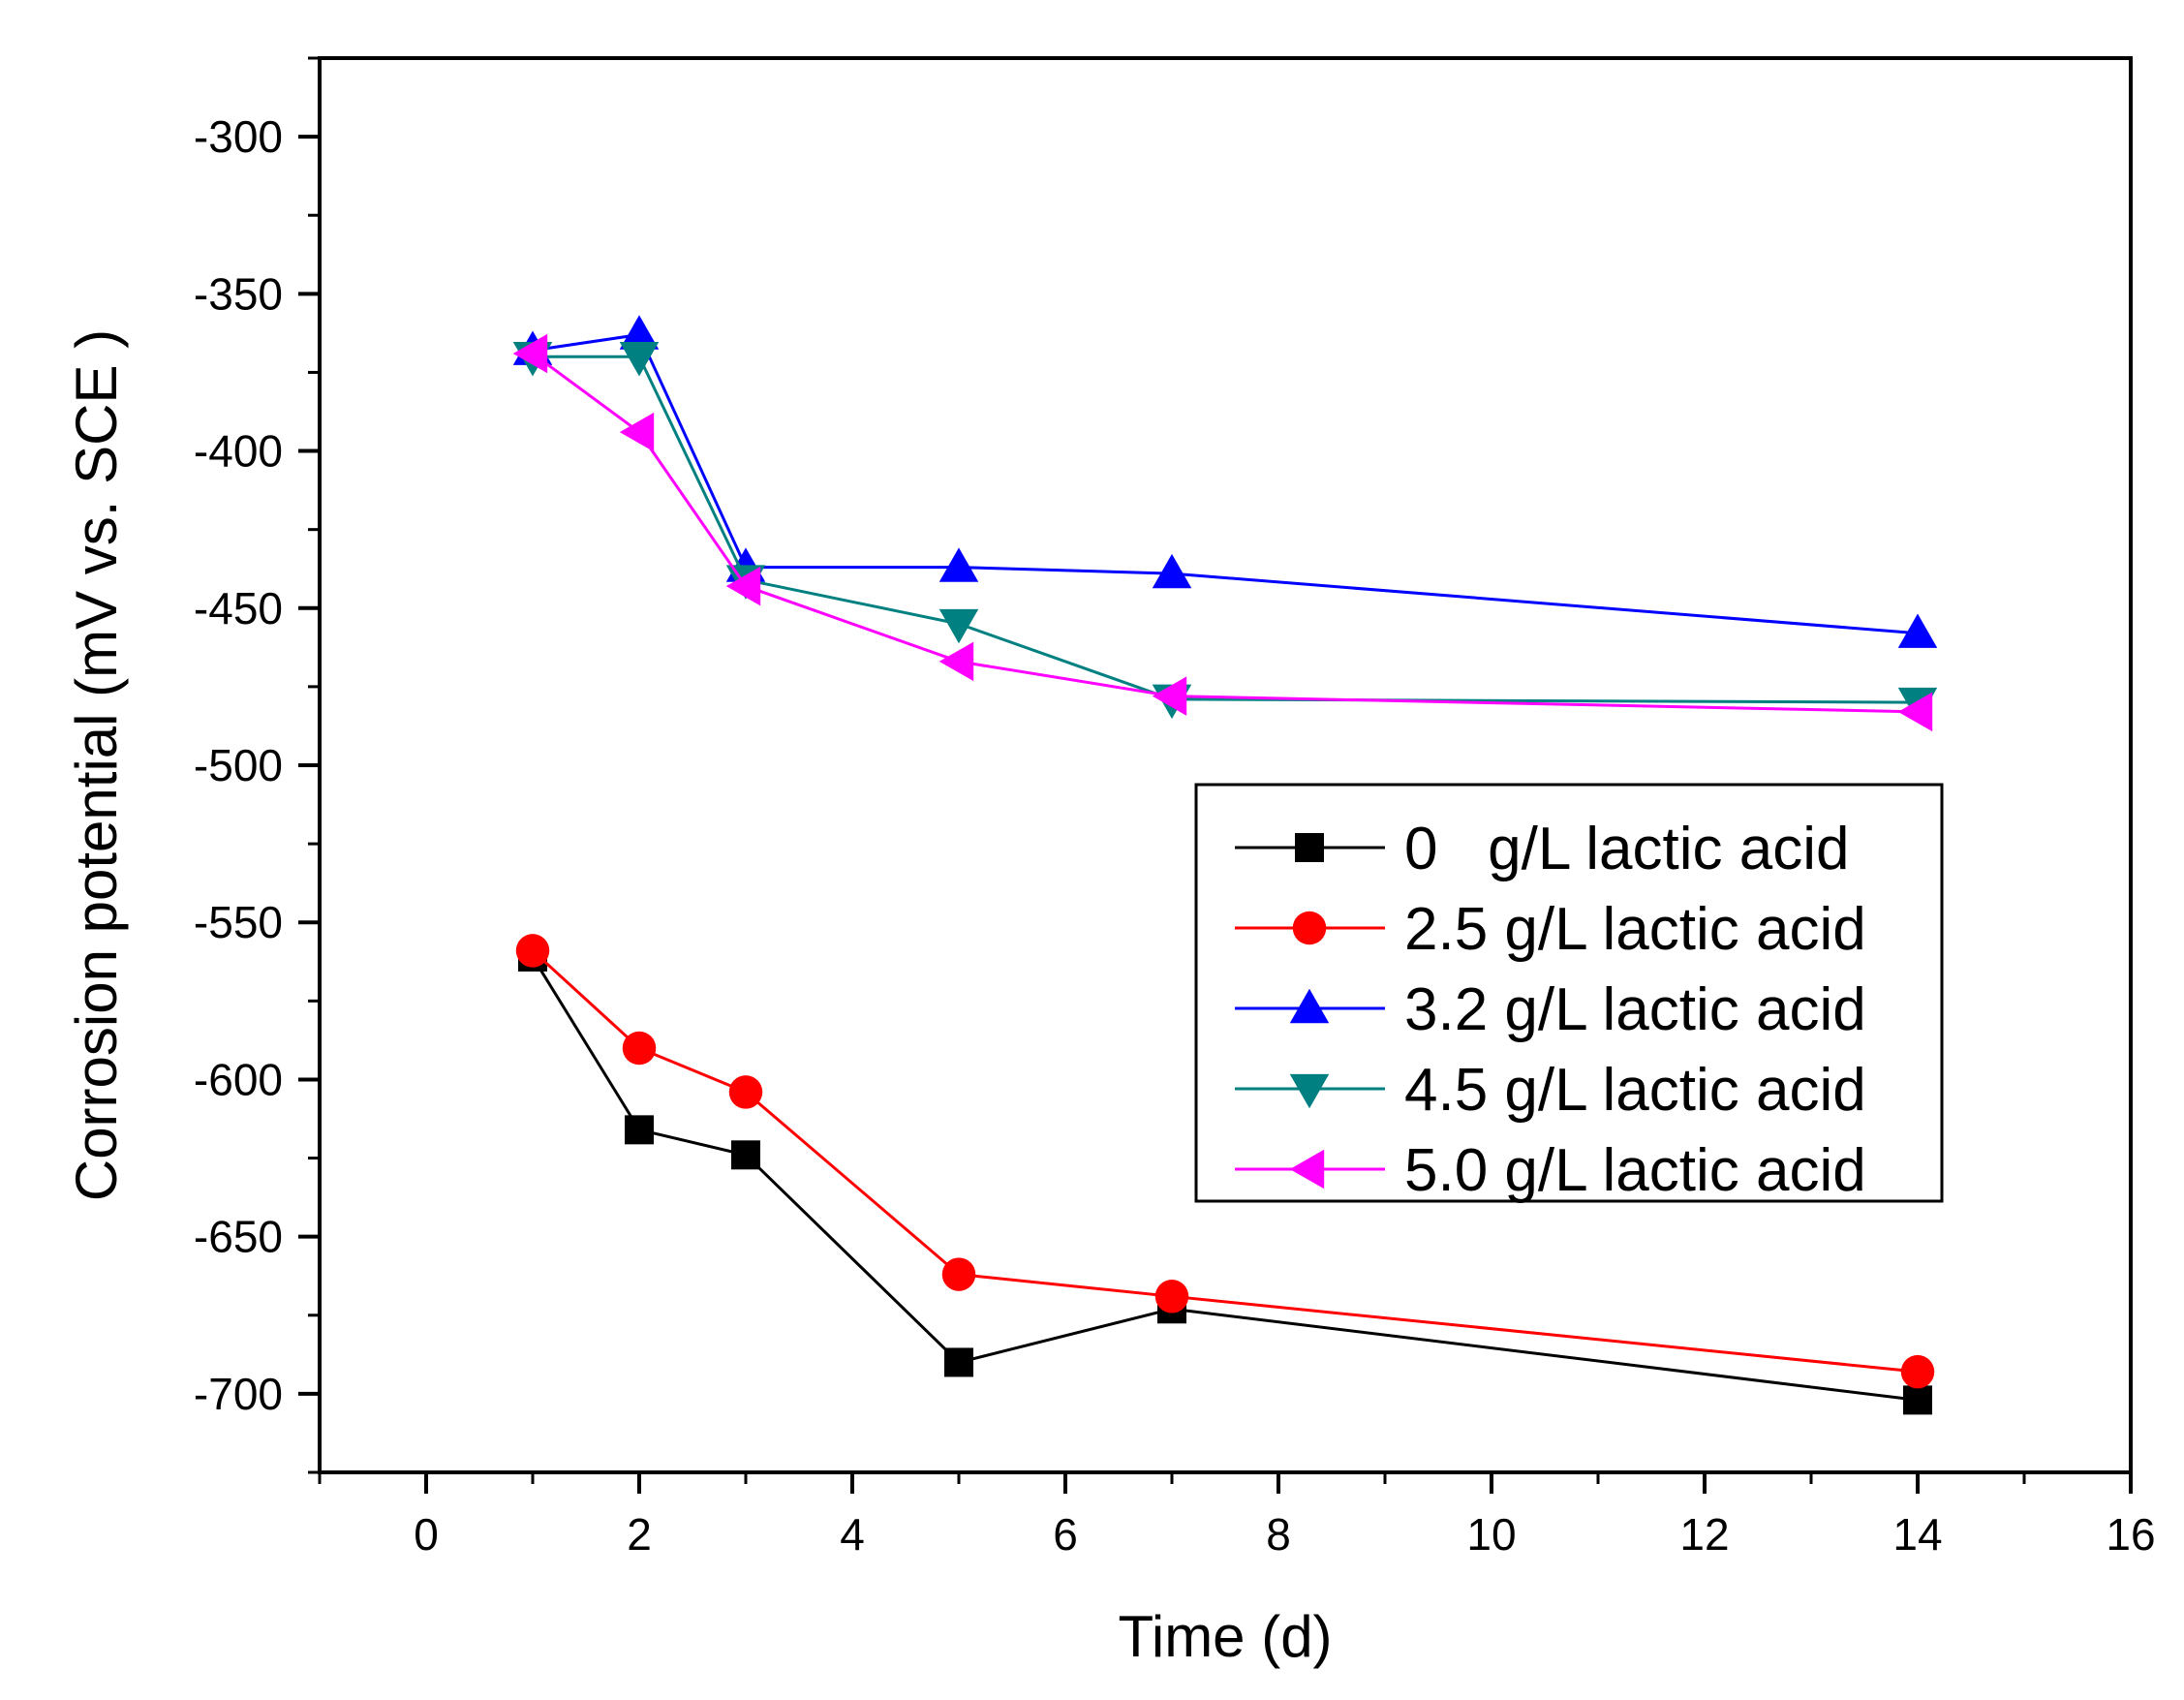 This screenshot has width=2184, height=1700. Describe the element at coordinates (1627, 849) in the screenshot. I see `legend-label: 0 g/L lactic acid` at that location.